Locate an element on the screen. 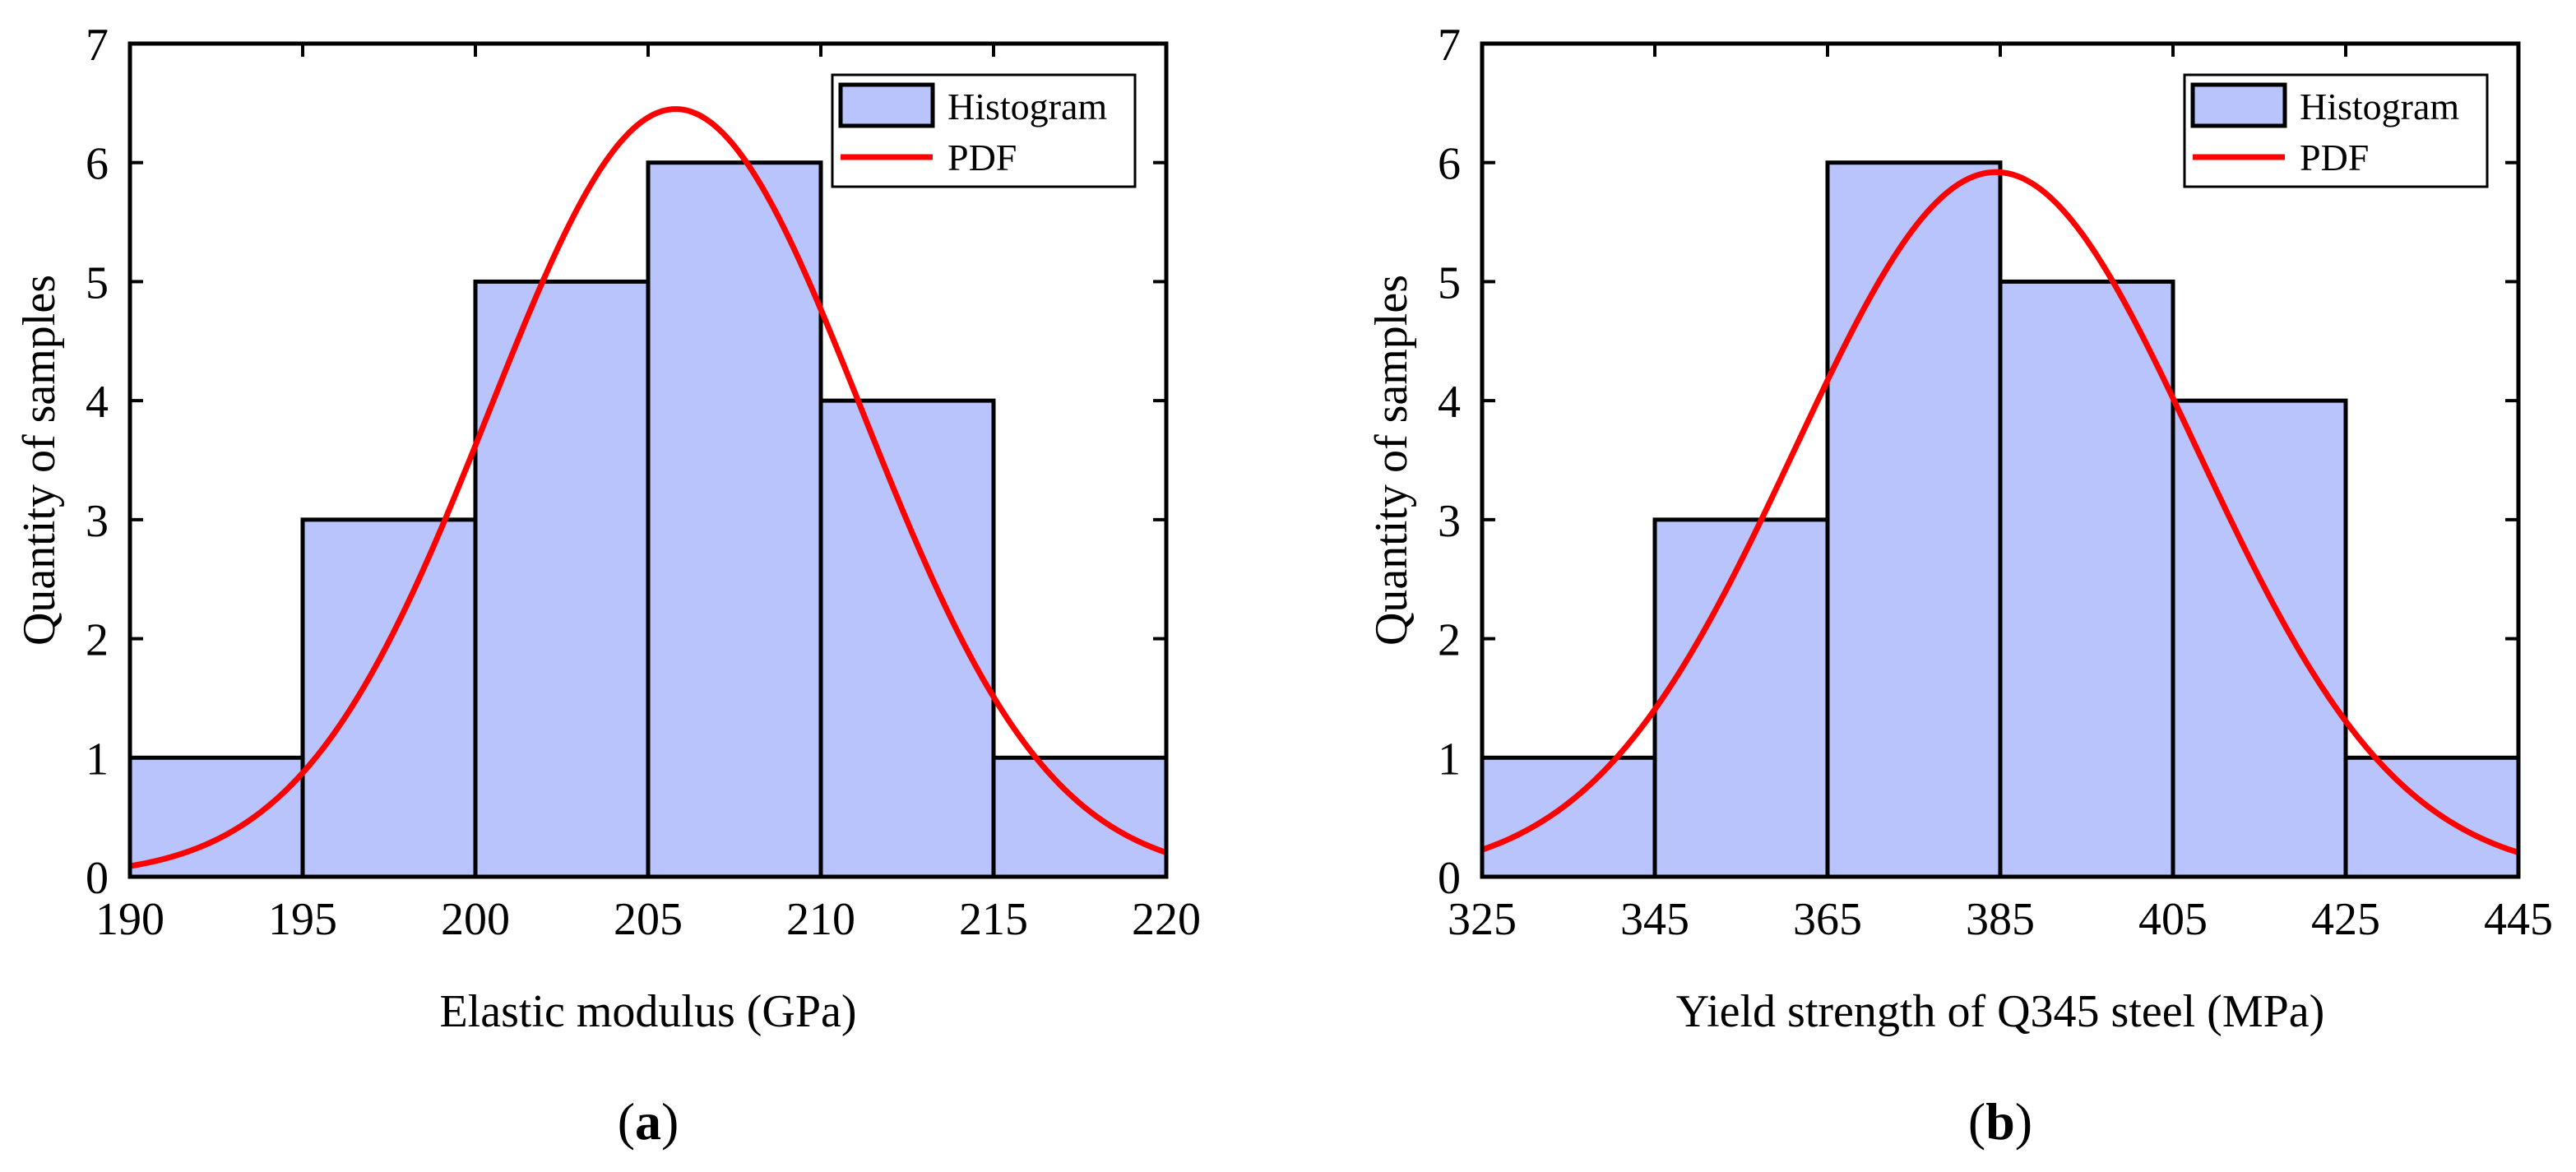 This screenshot has width=2576, height=1172. x-tick-label: 195 is located at coordinates (303, 919).